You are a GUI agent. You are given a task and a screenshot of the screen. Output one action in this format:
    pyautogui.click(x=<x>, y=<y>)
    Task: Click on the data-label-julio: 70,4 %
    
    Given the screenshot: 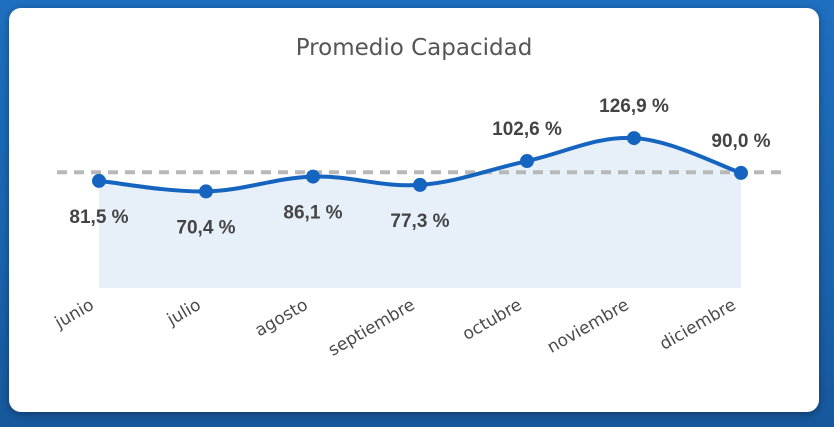 What is the action you would take?
    pyautogui.click(x=205, y=227)
    